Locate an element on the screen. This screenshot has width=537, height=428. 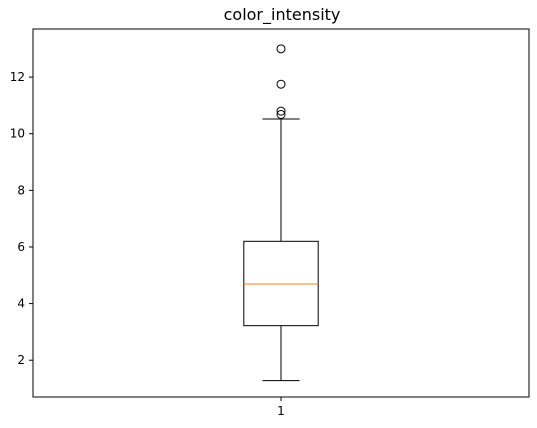
y-tick-label: 2 is located at coordinates (21, 360).